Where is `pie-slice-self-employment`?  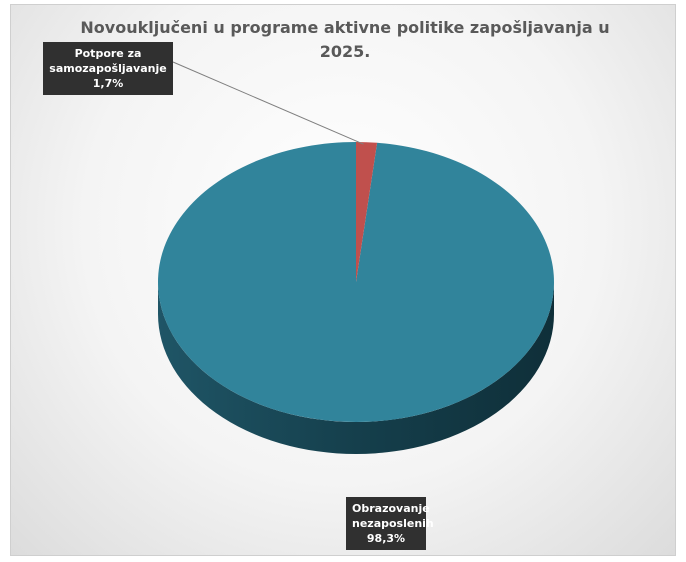
pie-slice-self-employment is located at coordinates (367, 212).